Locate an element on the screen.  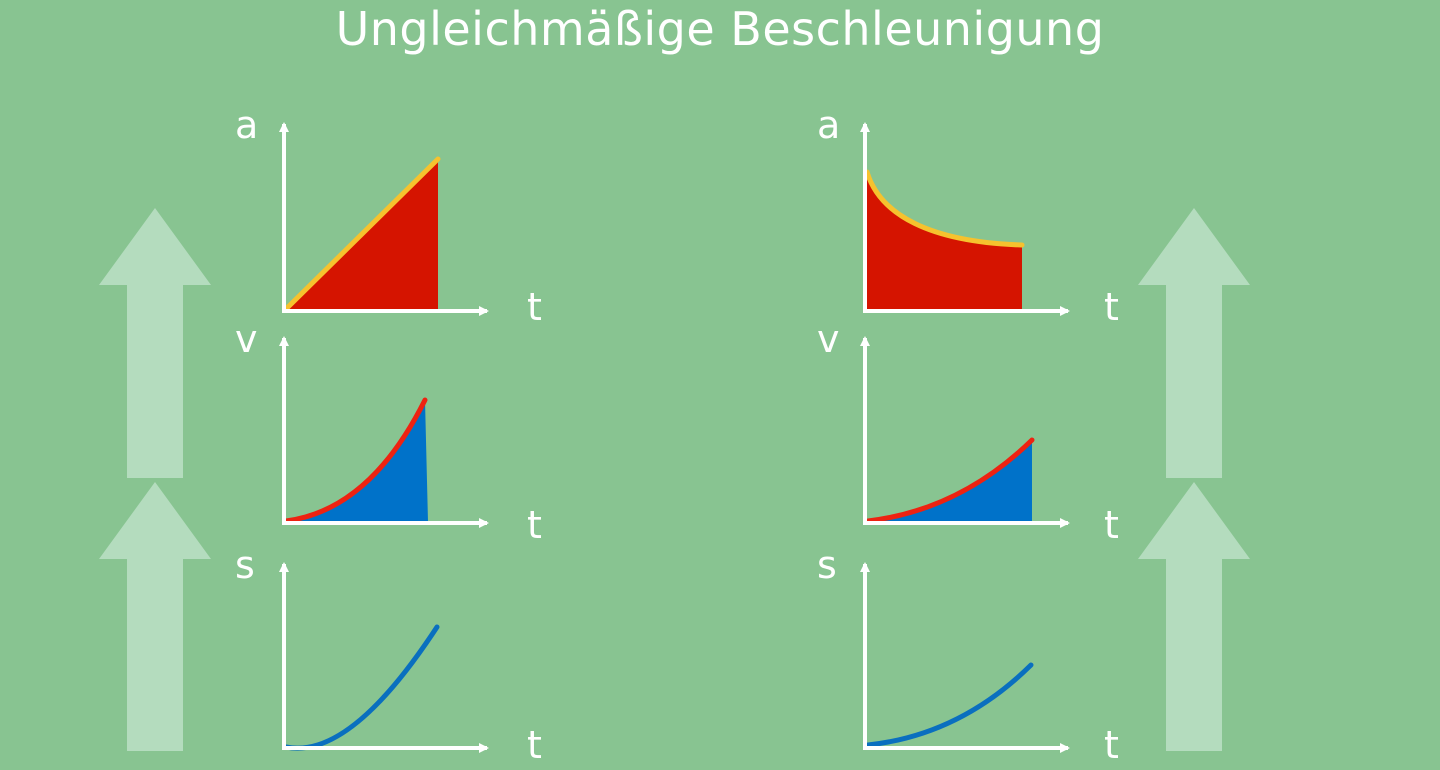
left-acceleration-graph: a t is located at coordinates (388, 216).